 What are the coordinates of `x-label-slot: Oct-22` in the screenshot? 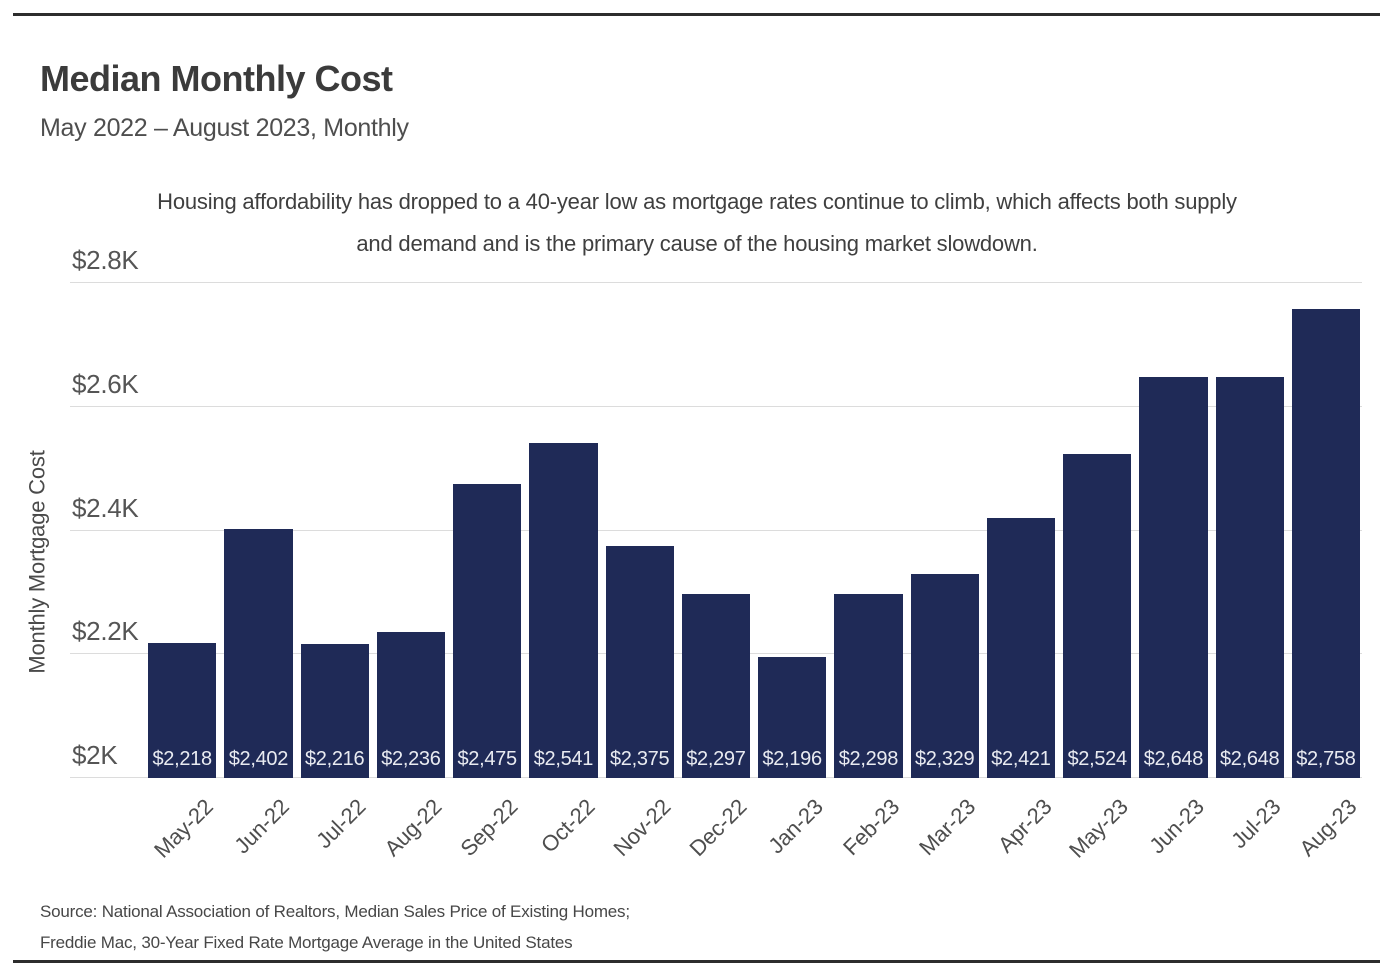 It's located at (564, 830).